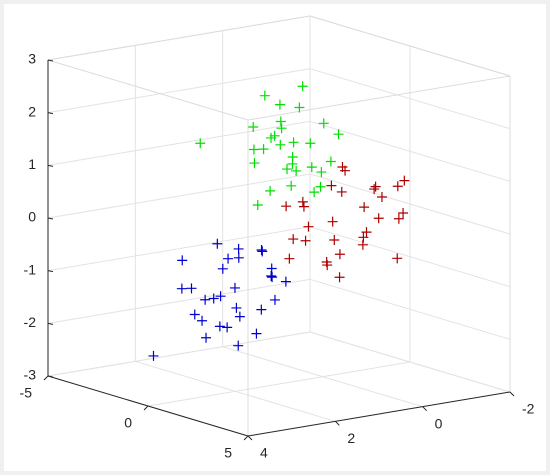 The image size is (550, 475). Describe the element at coordinates (32, 164) in the screenshot. I see `z-tick-label: 1` at that location.